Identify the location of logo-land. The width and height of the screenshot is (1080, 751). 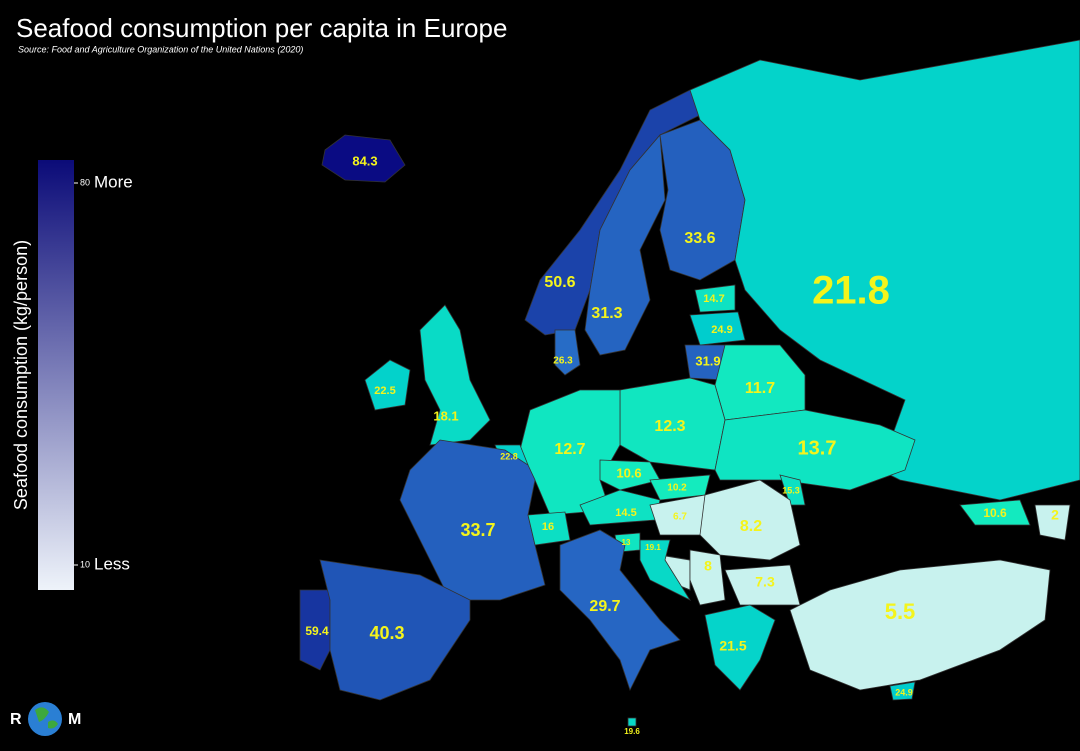
(46, 718).